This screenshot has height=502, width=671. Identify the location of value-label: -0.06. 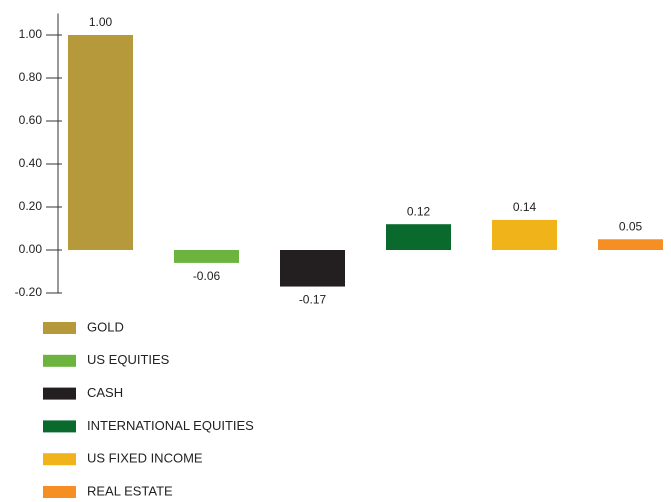
(207, 276).